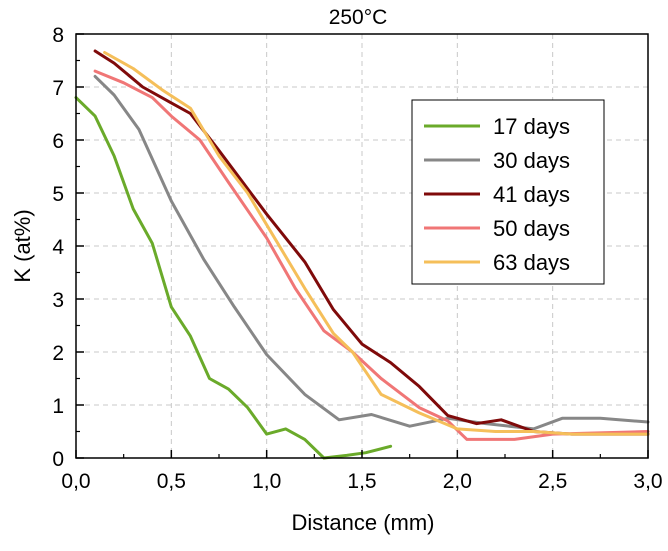 Image resolution: width=668 pixels, height=551 pixels. Describe the element at coordinates (75, 481) in the screenshot. I see `x-tick-label: 0,0` at that location.